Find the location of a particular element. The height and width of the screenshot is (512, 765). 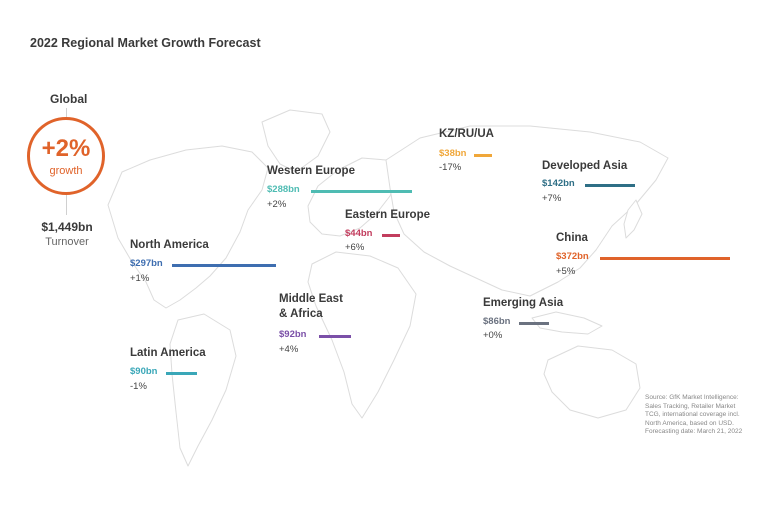

global-growth-circle: +2% growth is located at coordinates (66, 156).